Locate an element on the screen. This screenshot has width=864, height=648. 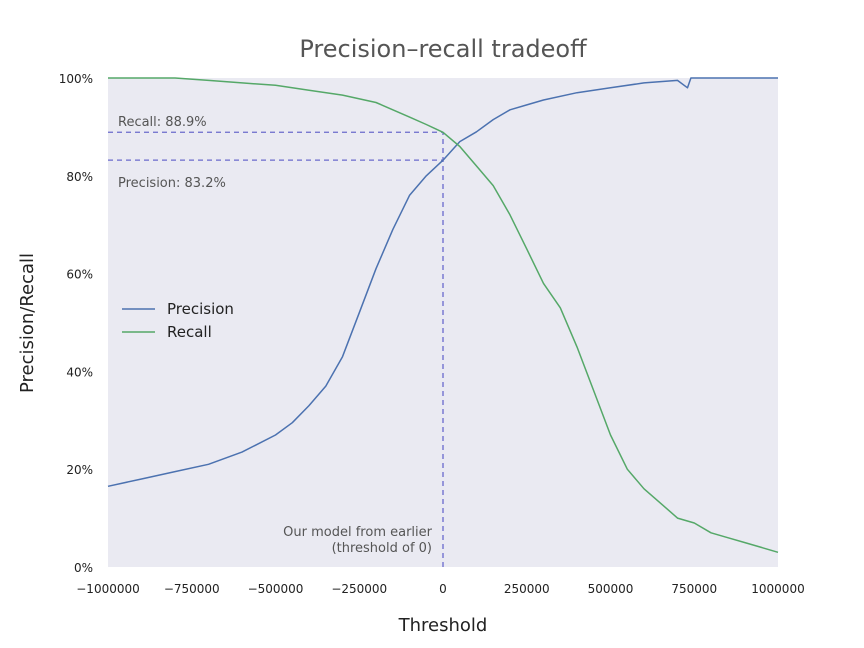
x-tick-label: −250000 is located at coordinates (359, 589).